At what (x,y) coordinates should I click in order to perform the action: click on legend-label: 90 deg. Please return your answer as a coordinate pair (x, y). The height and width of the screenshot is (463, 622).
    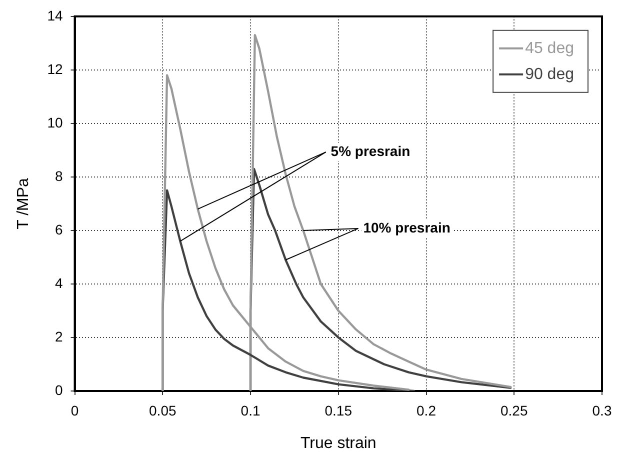
    Looking at the image, I should click on (549, 74).